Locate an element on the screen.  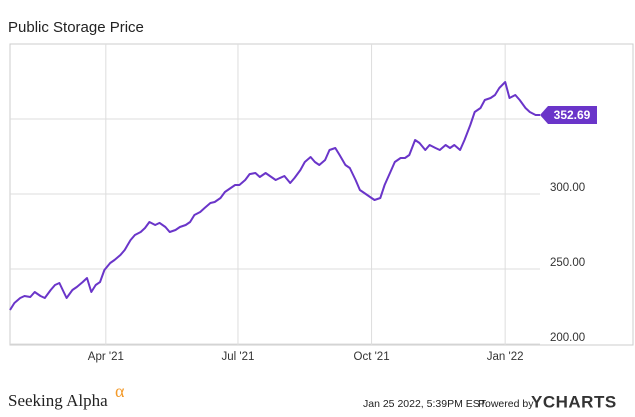
last-value-badge is located at coordinates (568, 114).